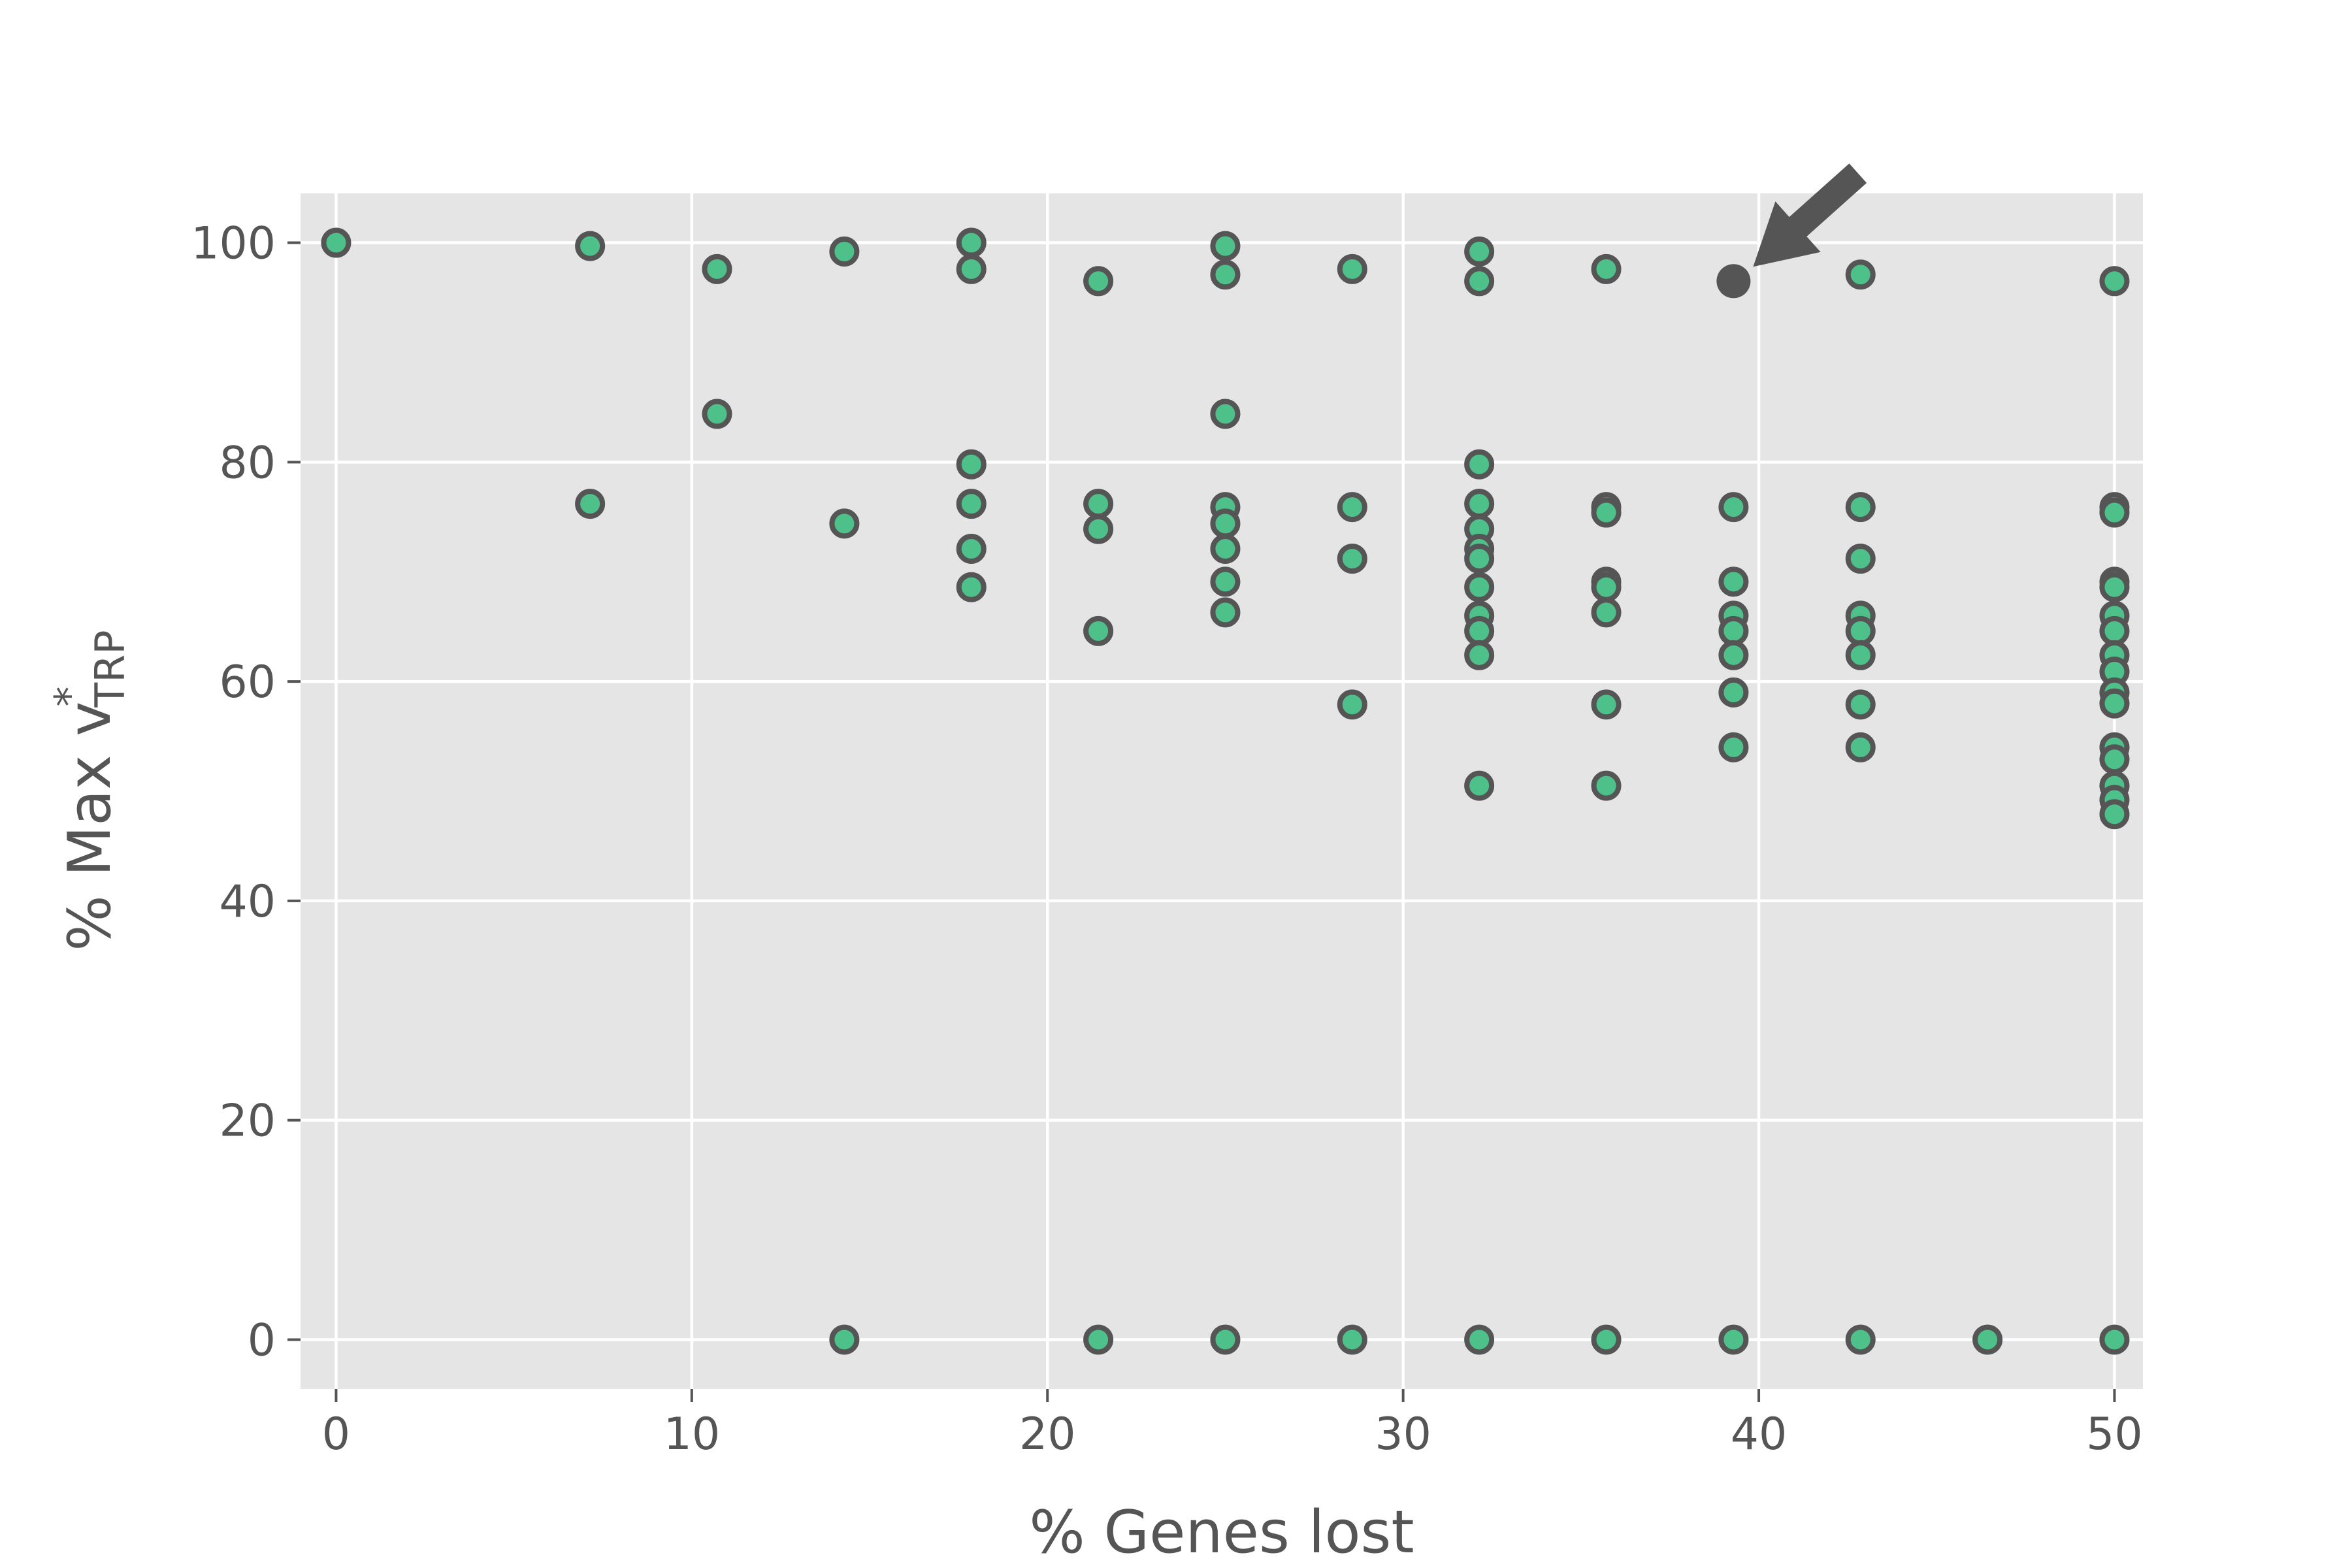  I want to click on y-tick-label: 20, so click(247, 1121).